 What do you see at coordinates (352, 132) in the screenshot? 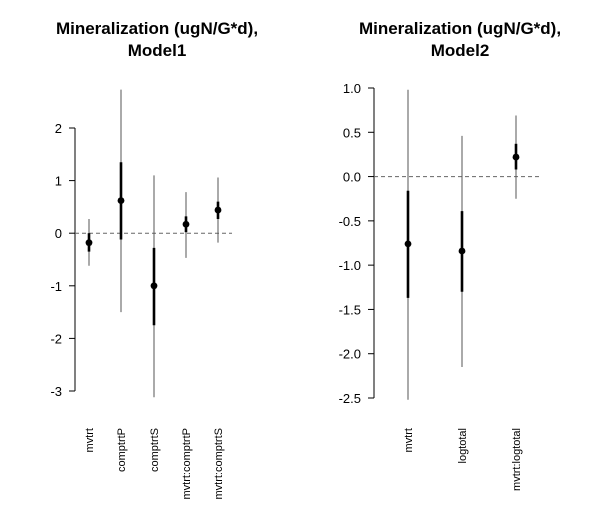
I see `y-tick-label: 0.5` at bounding box center [352, 132].